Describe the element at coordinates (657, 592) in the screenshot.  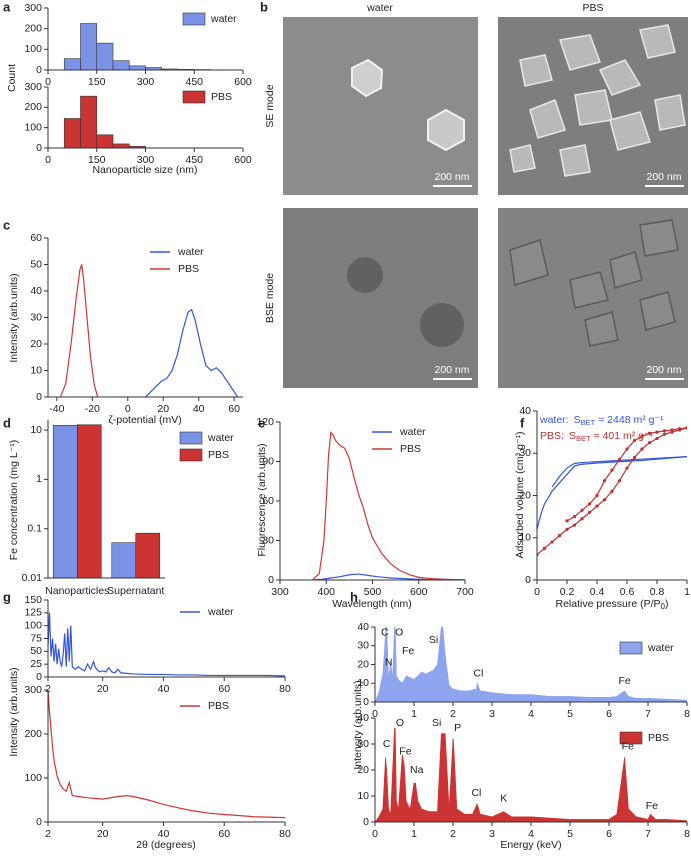
I see `x-tick-label: 0.8` at that location.